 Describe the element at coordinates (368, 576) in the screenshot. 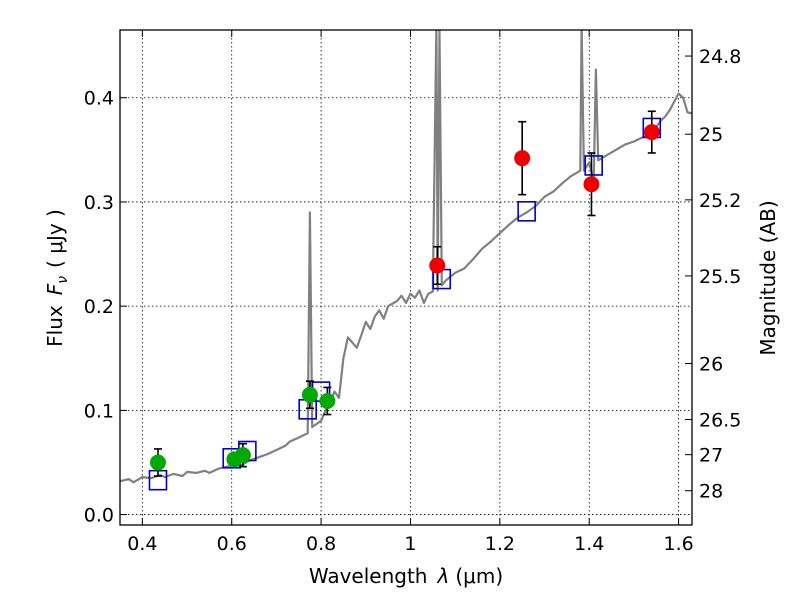

I see `x-axis-label-prefix: Wavelength` at that location.